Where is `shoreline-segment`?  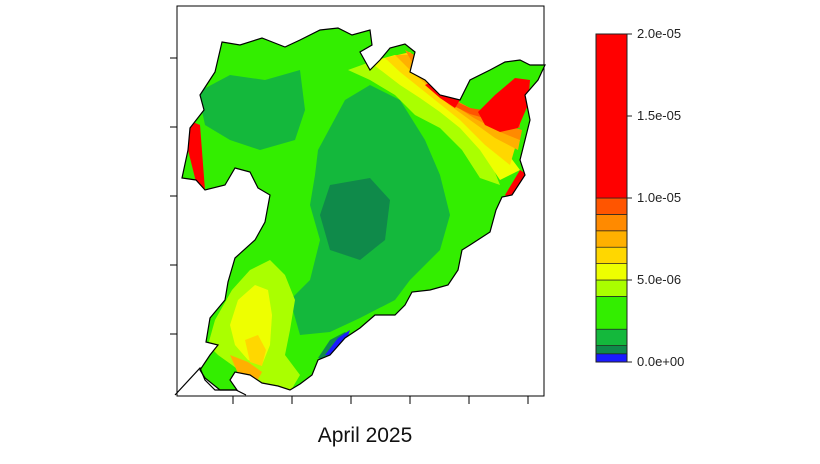 shoreline-segment is located at coordinates (210, 381).